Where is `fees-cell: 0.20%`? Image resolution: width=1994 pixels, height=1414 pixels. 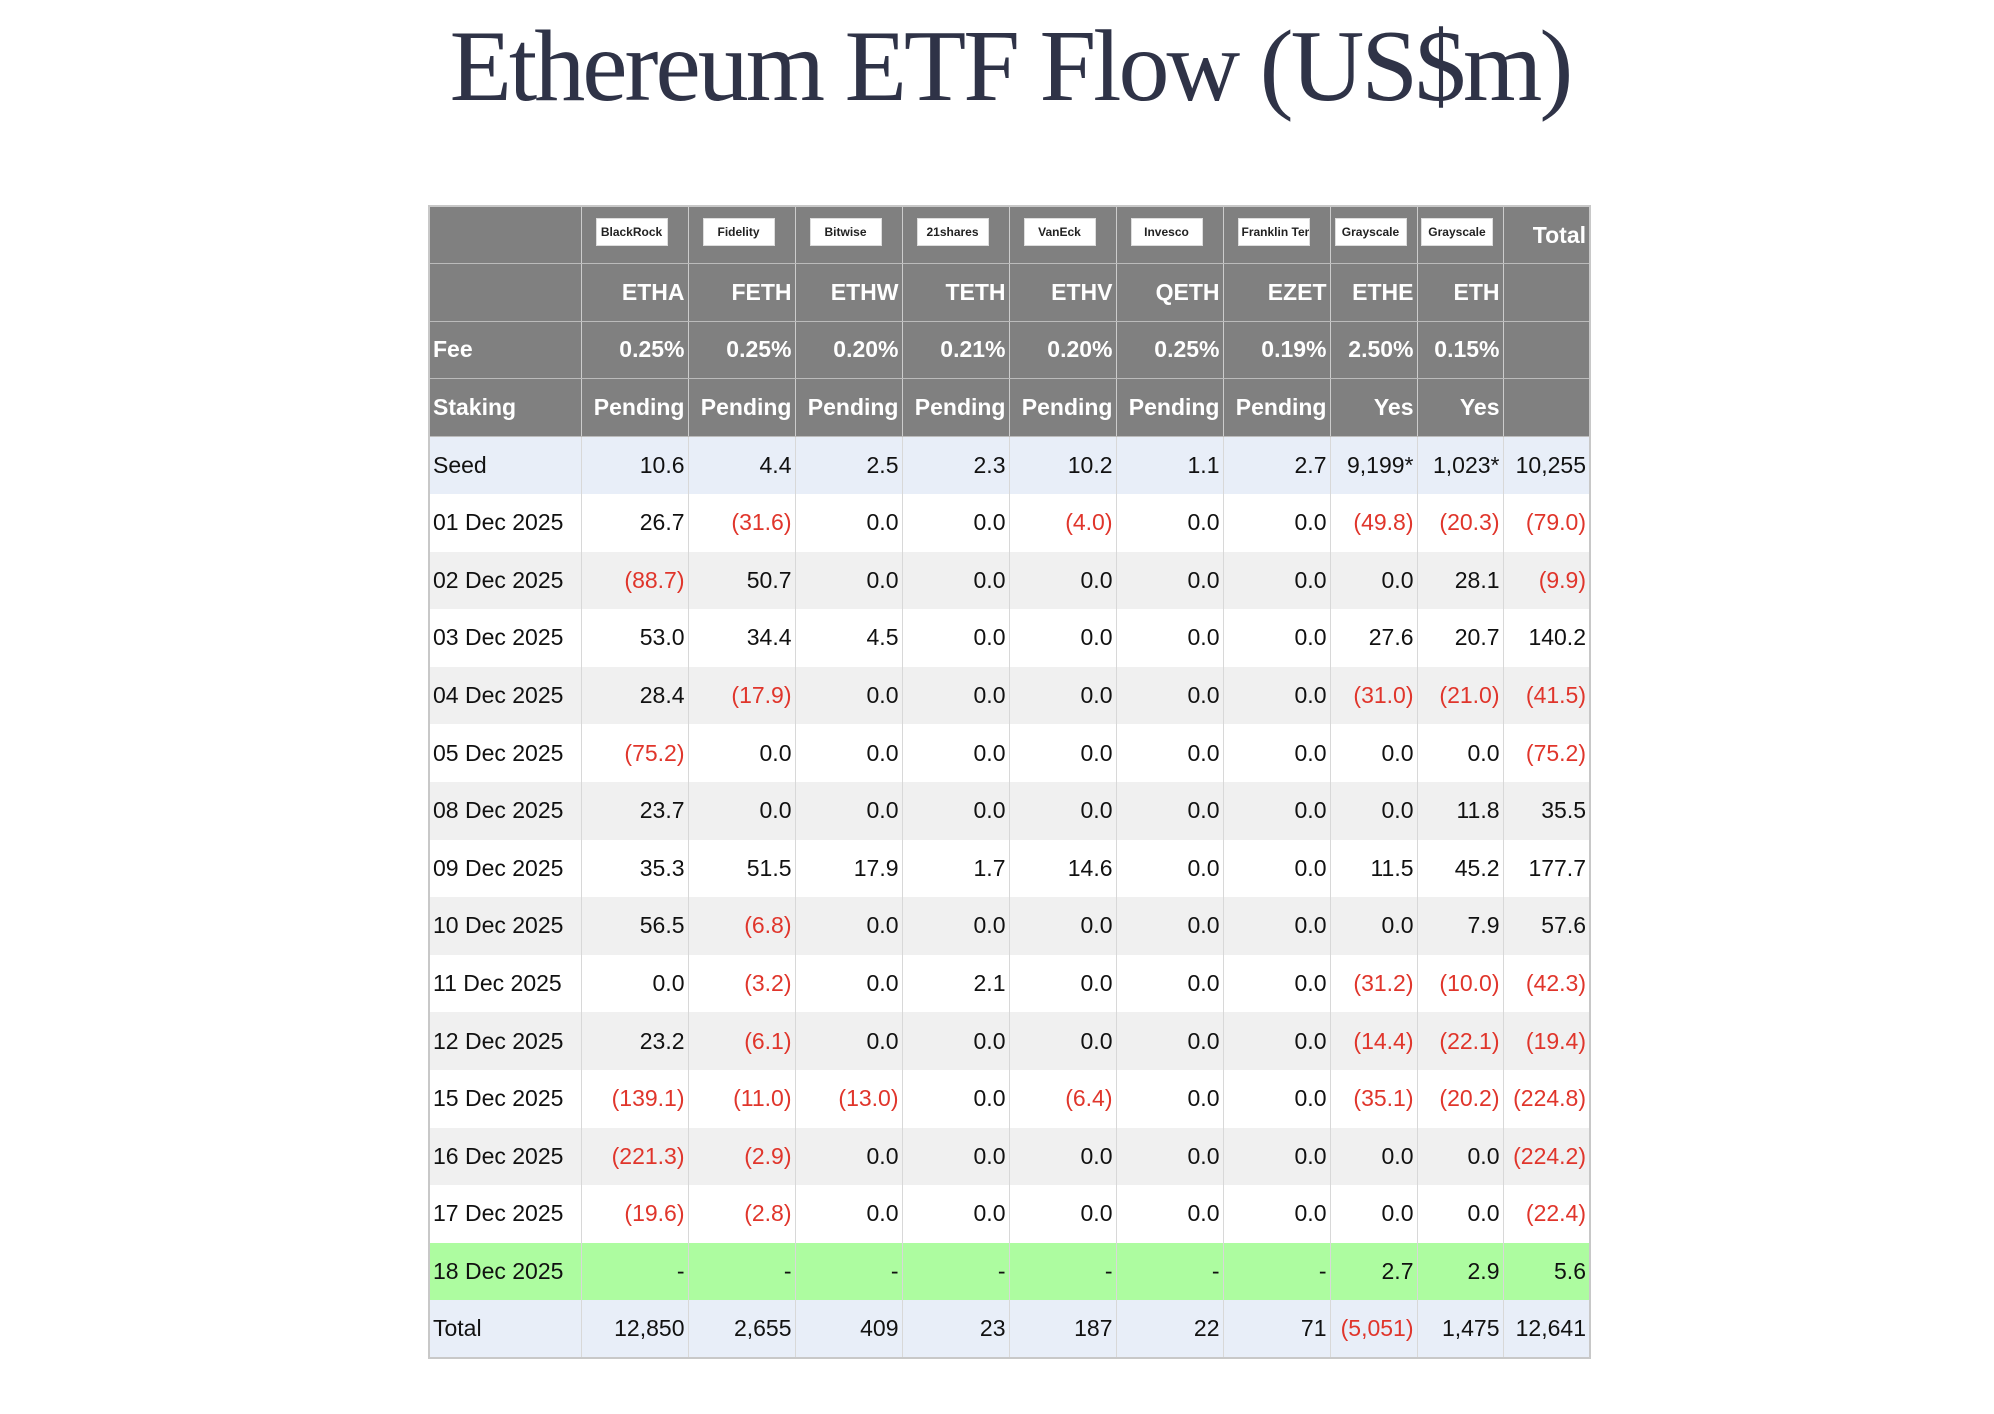
fees-cell: 0.20% is located at coordinates (848, 350).